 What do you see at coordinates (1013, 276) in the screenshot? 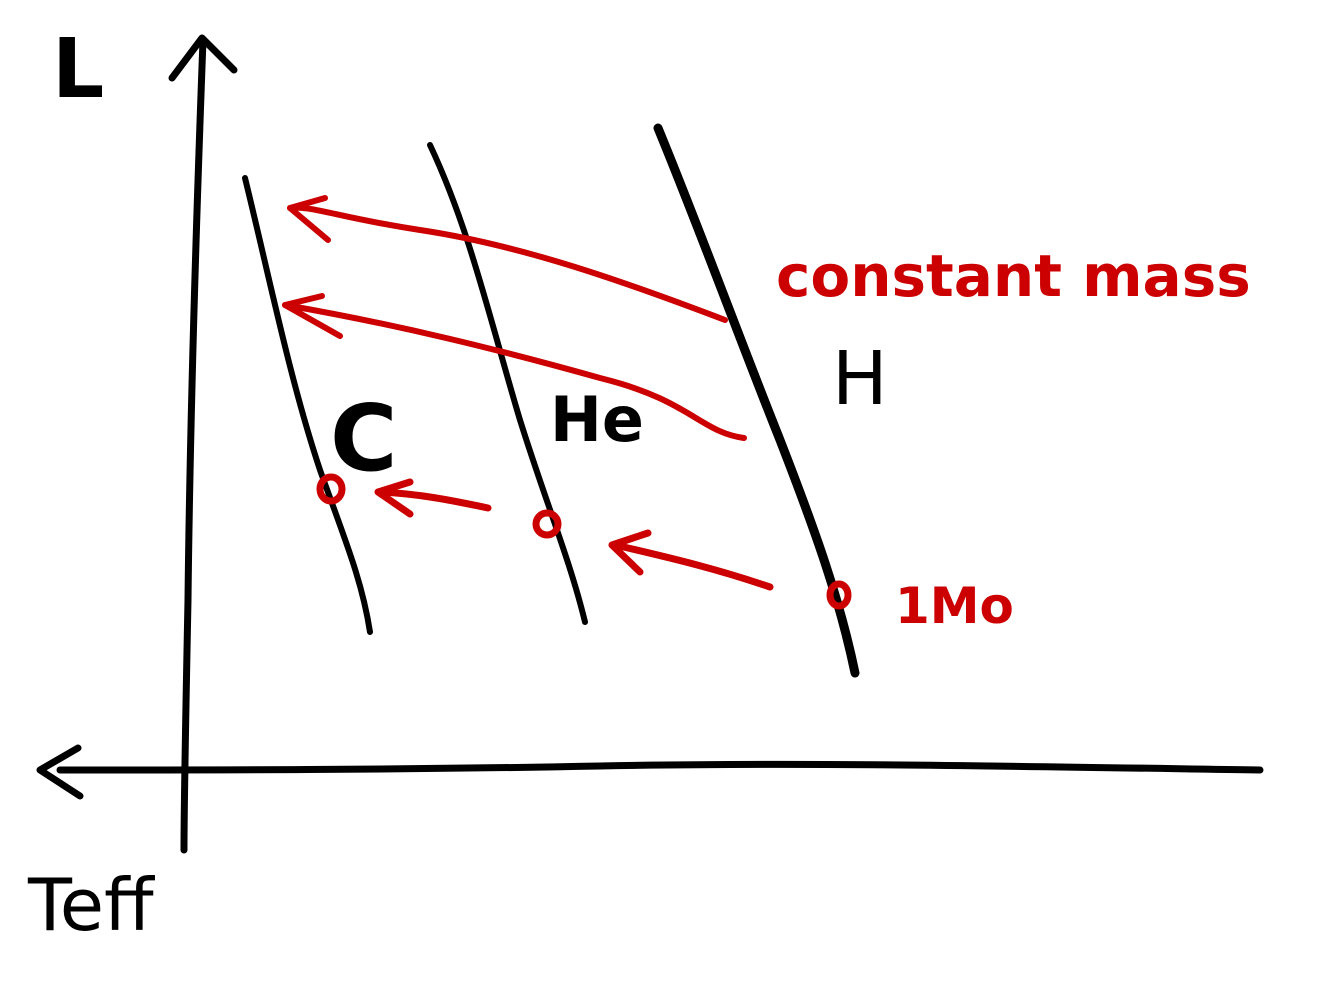
I see `constant-mass-label: constant mass` at bounding box center [1013, 276].